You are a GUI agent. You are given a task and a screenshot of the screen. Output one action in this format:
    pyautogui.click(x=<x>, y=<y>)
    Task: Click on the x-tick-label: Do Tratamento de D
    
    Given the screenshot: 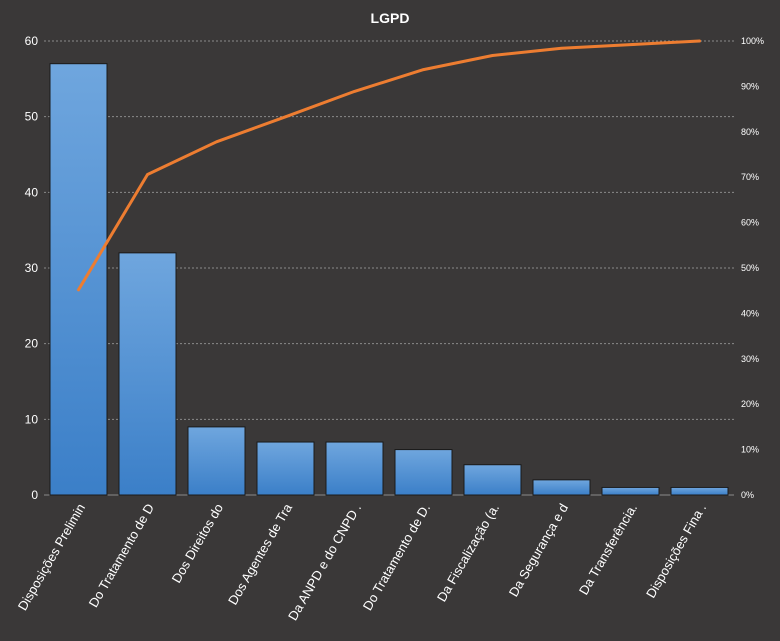 What is the action you would take?
    pyautogui.click(x=122, y=555)
    